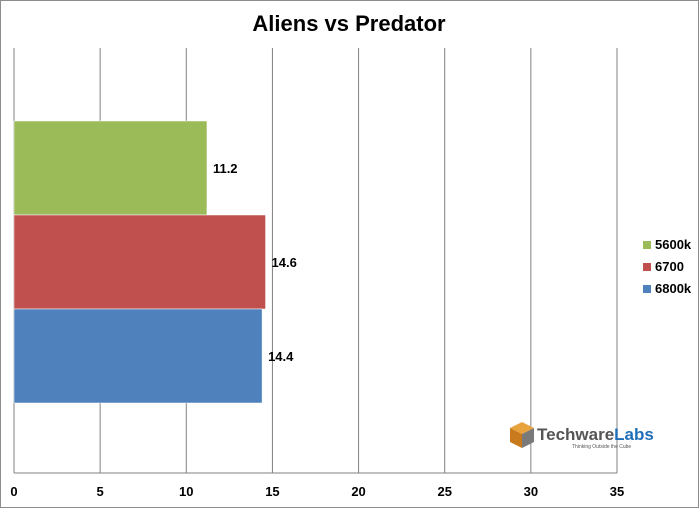  What do you see at coordinates (522, 435) in the screenshot?
I see `cube-icon` at bounding box center [522, 435].